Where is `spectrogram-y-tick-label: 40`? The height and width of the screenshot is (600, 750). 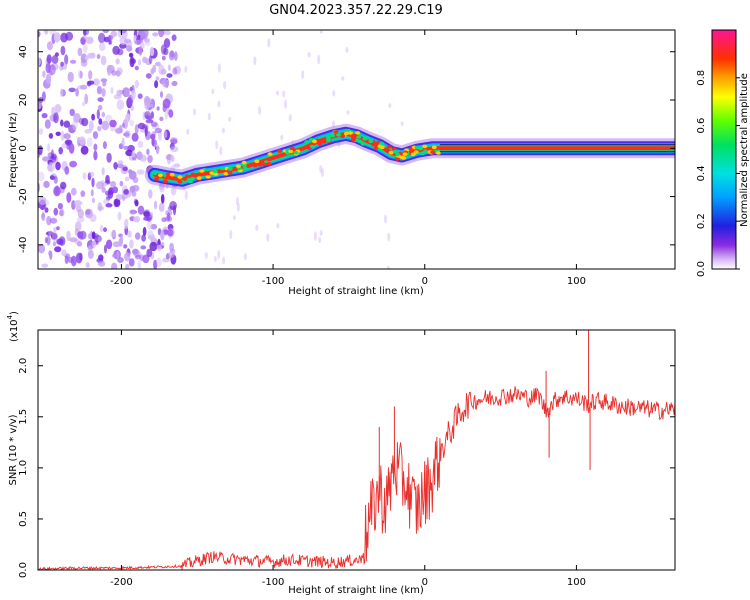 spectrogram-y-tick-label: 40 is located at coordinates (23, 51).